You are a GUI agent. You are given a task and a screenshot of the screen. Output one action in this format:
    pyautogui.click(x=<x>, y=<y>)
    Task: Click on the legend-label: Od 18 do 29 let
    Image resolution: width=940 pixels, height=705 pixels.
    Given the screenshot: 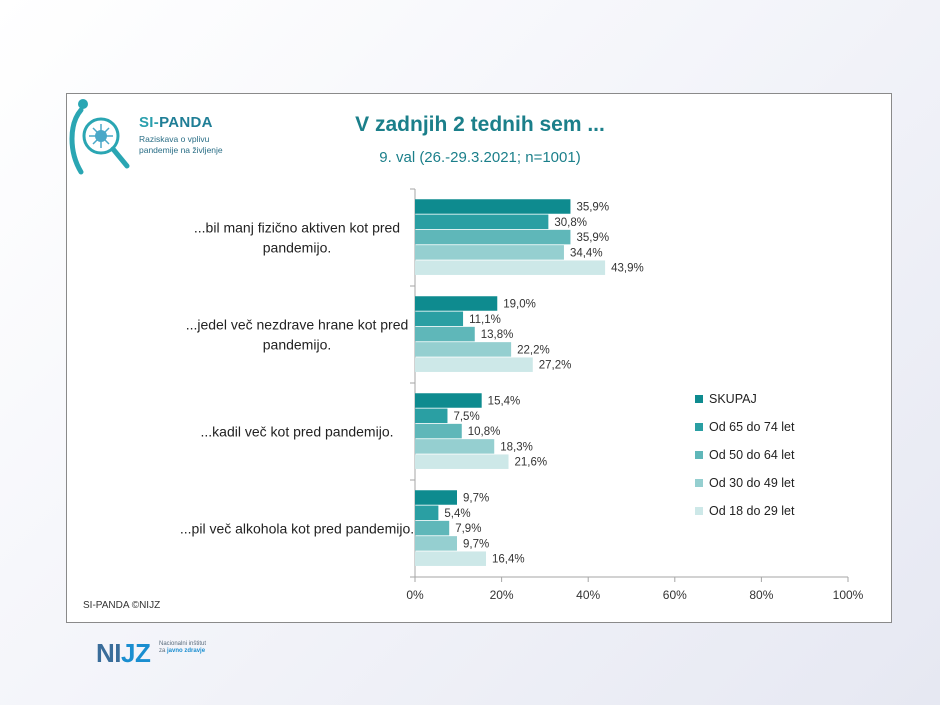 What is the action you would take?
    pyautogui.click(x=752, y=511)
    